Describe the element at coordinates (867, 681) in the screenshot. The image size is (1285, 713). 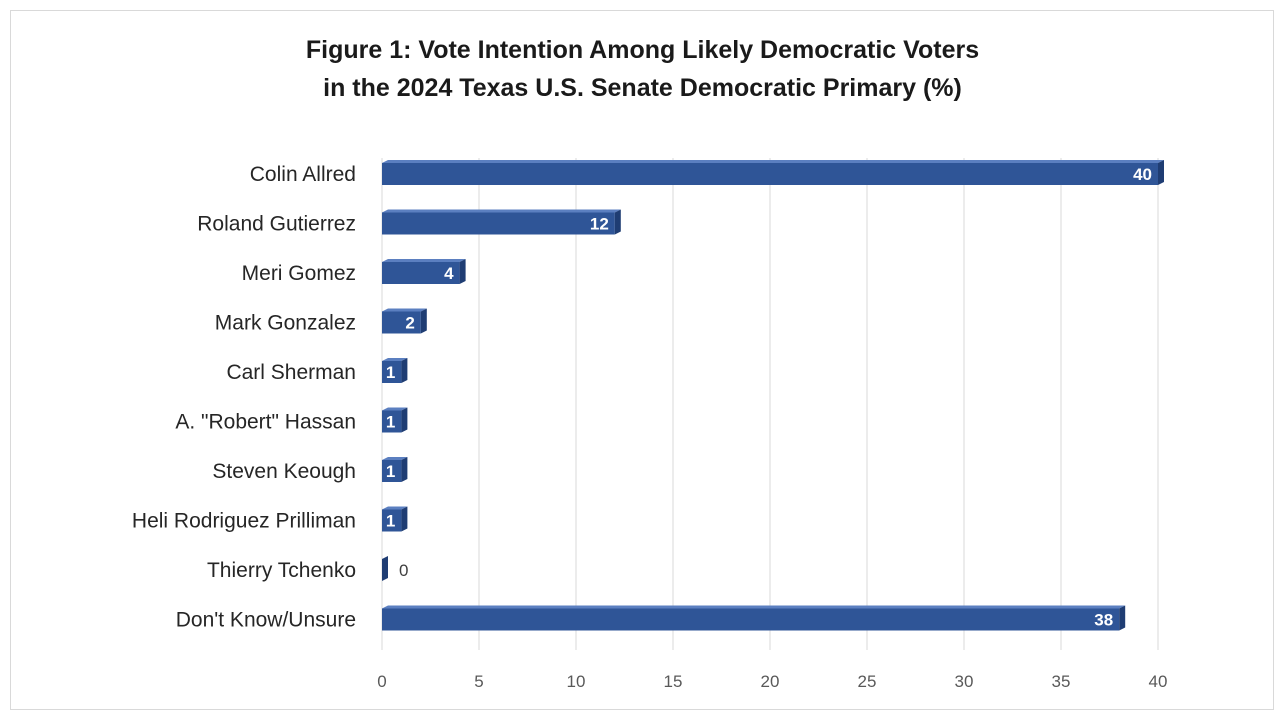
I see `x-tick-label: 25` at that location.